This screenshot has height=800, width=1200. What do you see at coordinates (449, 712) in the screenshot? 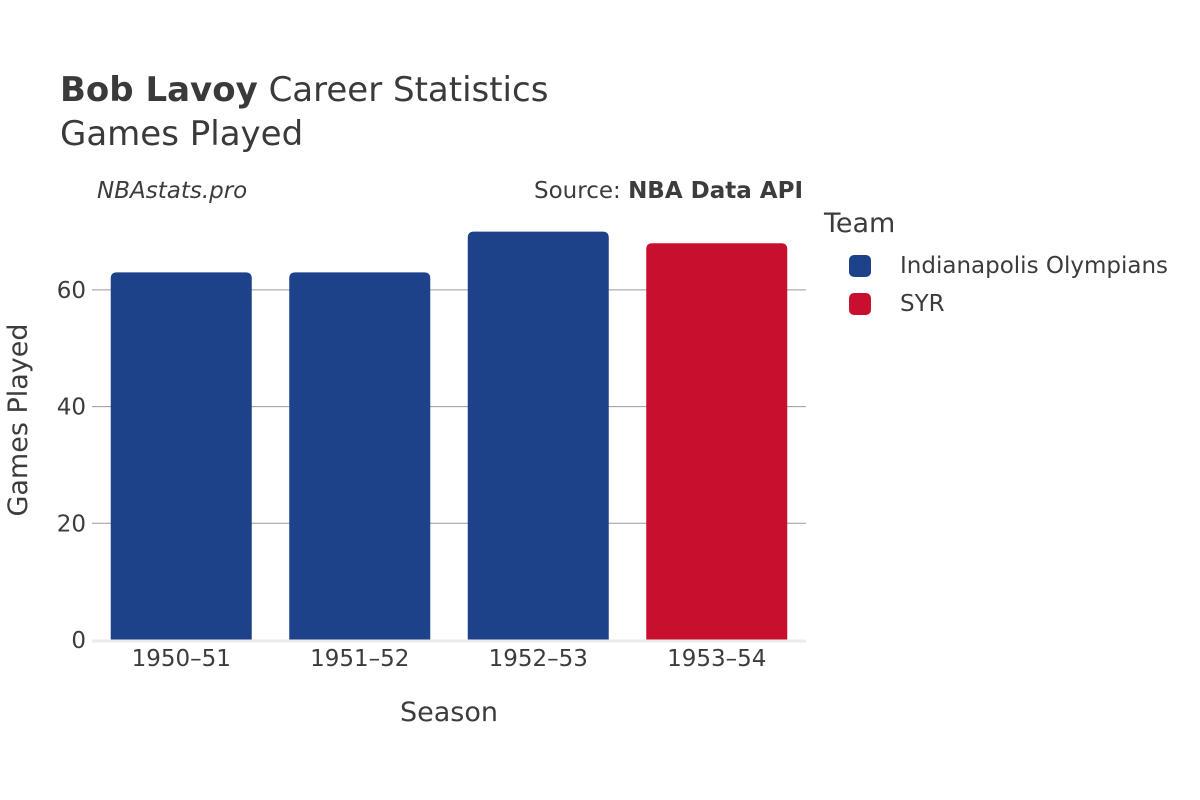
I see `x-axis-title: Season` at bounding box center [449, 712].